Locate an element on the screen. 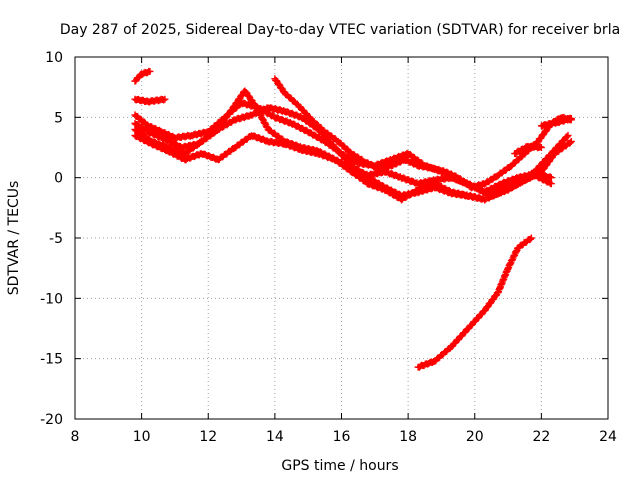 This screenshot has width=640, height=480. x-tick-label: 10 is located at coordinates (142, 437).